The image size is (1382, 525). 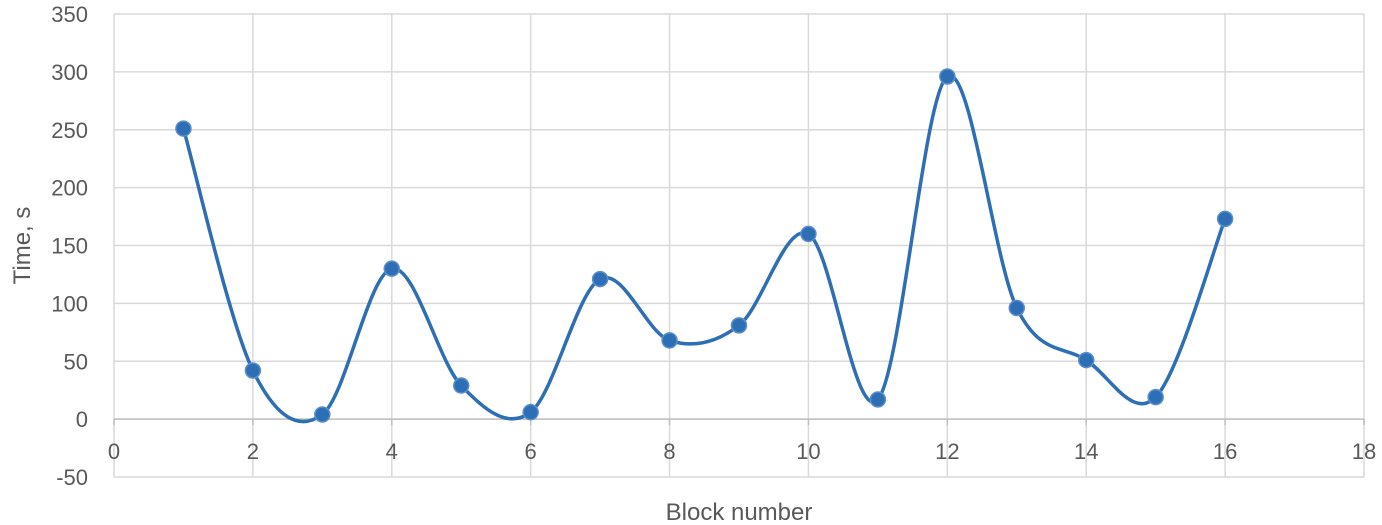 What do you see at coordinates (669, 451) in the screenshot?
I see `x-tick-label: 8` at bounding box center [669, 451].